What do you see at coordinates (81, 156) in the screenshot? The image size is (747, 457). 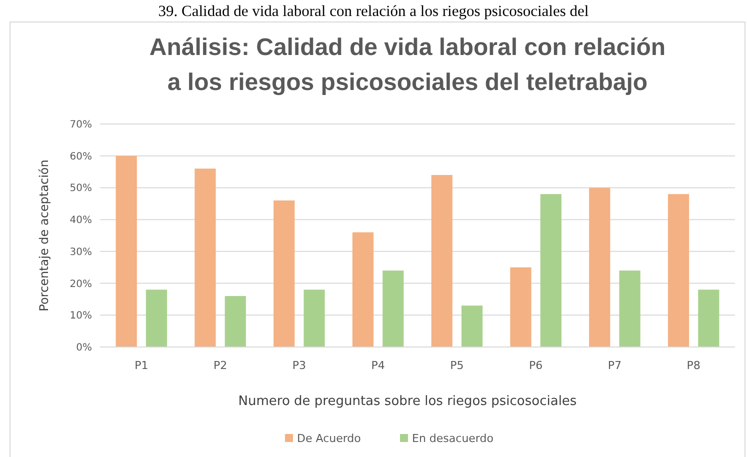 I see `y-tick-label: 60%` at bounding box center [81, 156].